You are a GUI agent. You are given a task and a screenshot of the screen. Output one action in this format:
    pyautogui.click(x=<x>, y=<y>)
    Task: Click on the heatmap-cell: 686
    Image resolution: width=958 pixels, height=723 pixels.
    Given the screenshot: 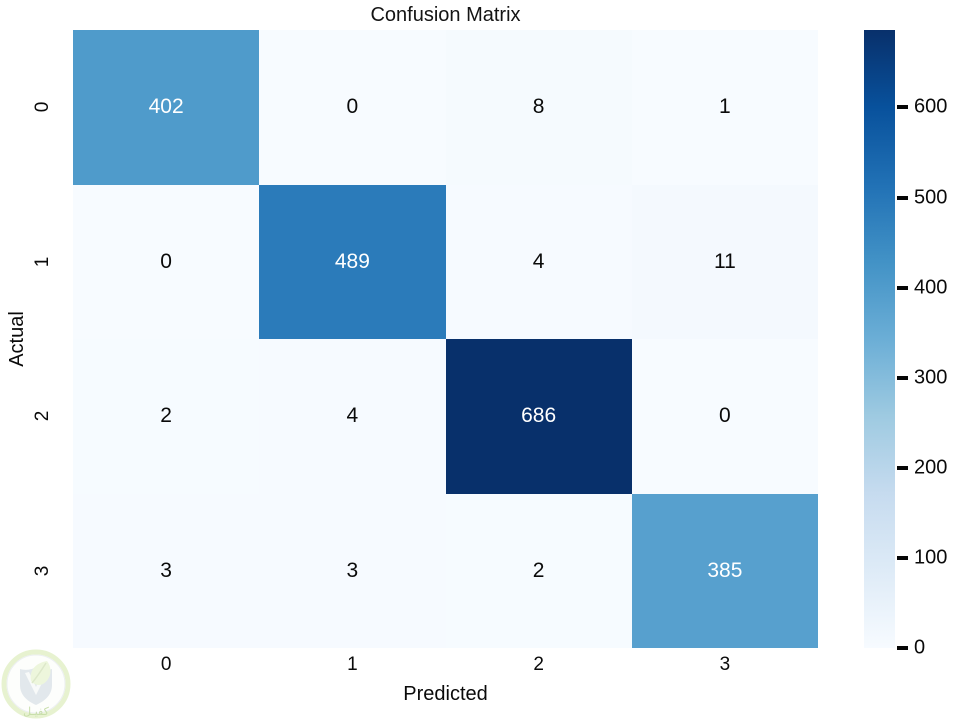 What is the action you would take?
    pyautogui.click(x=538, y=416)
    